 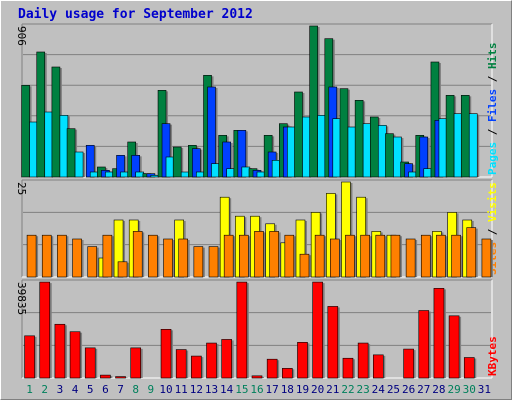 What do you see at coordinates (492, 56) in the screenshot?
I see `axis-label-segment: Hits` at bounding box center [492, 56].